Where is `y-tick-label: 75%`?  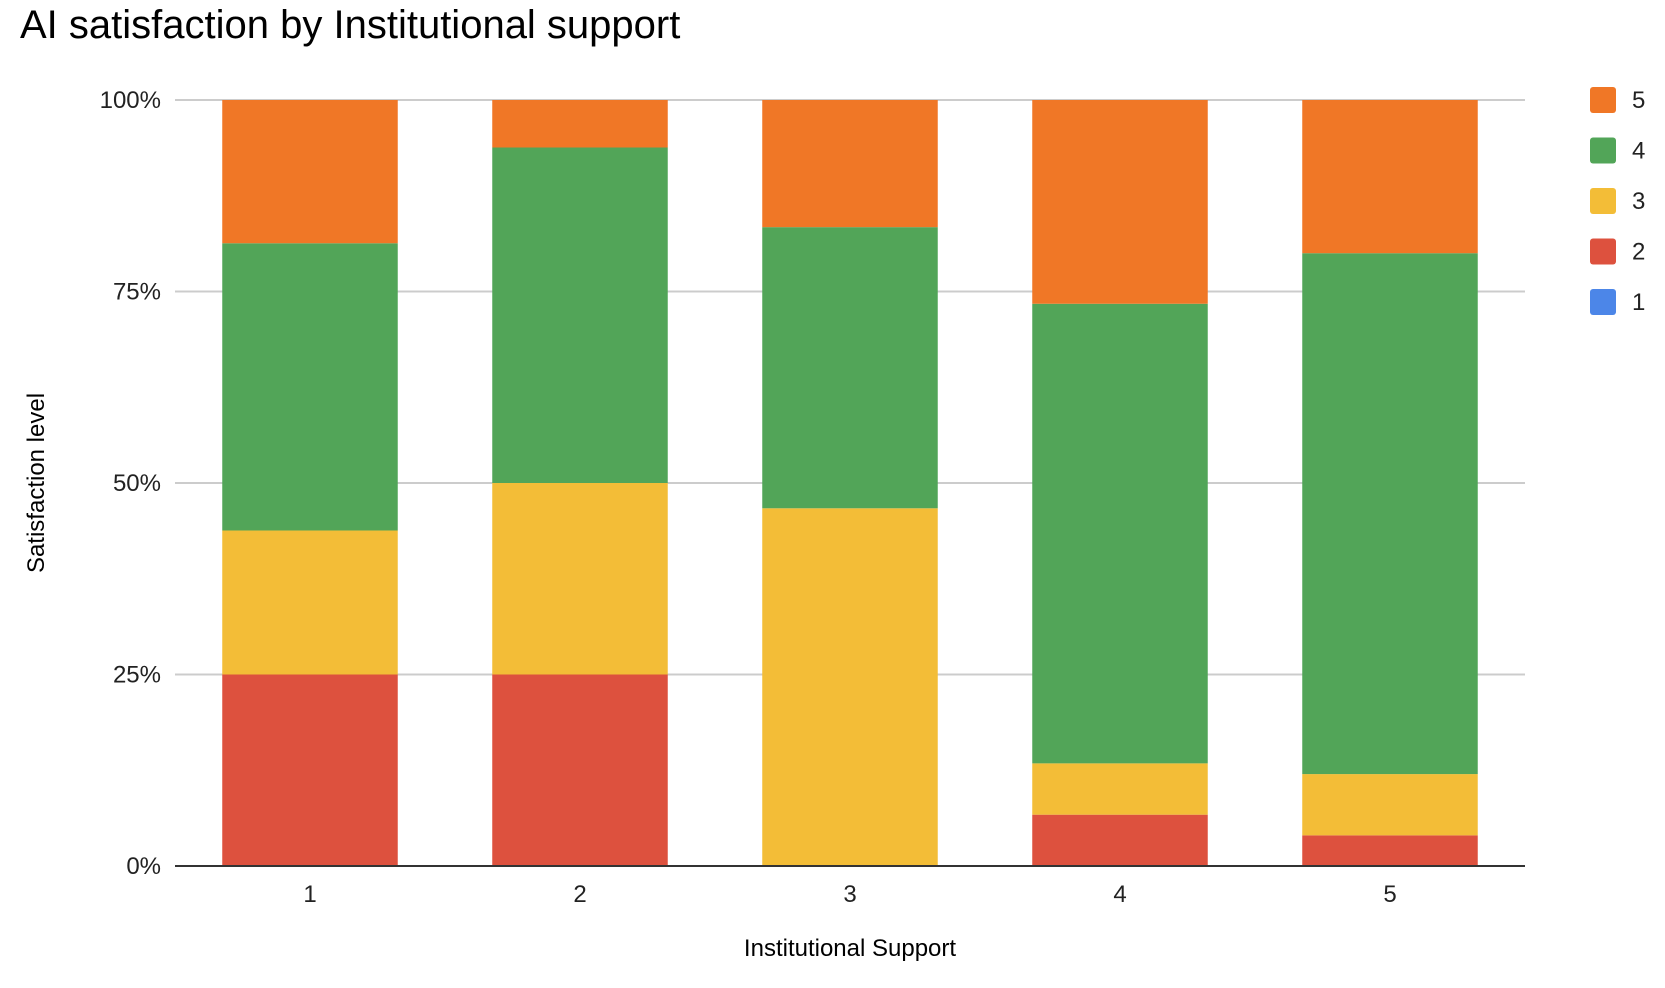
y-tick-label: 75% is located at coordinates (137, 292).